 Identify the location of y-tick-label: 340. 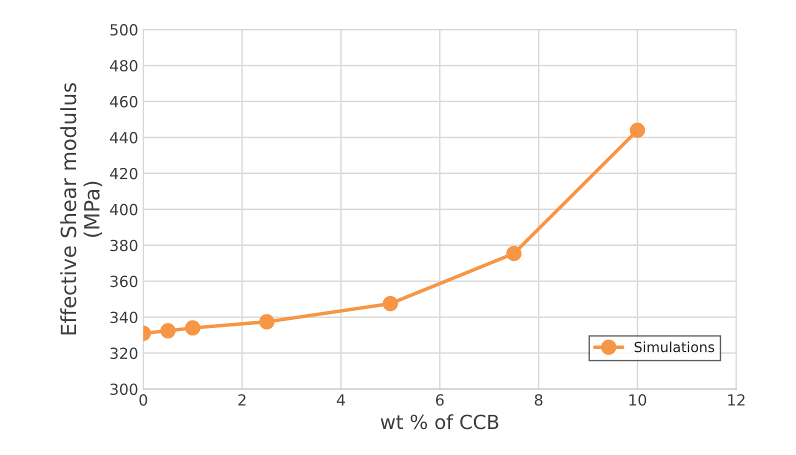
(124, 318).